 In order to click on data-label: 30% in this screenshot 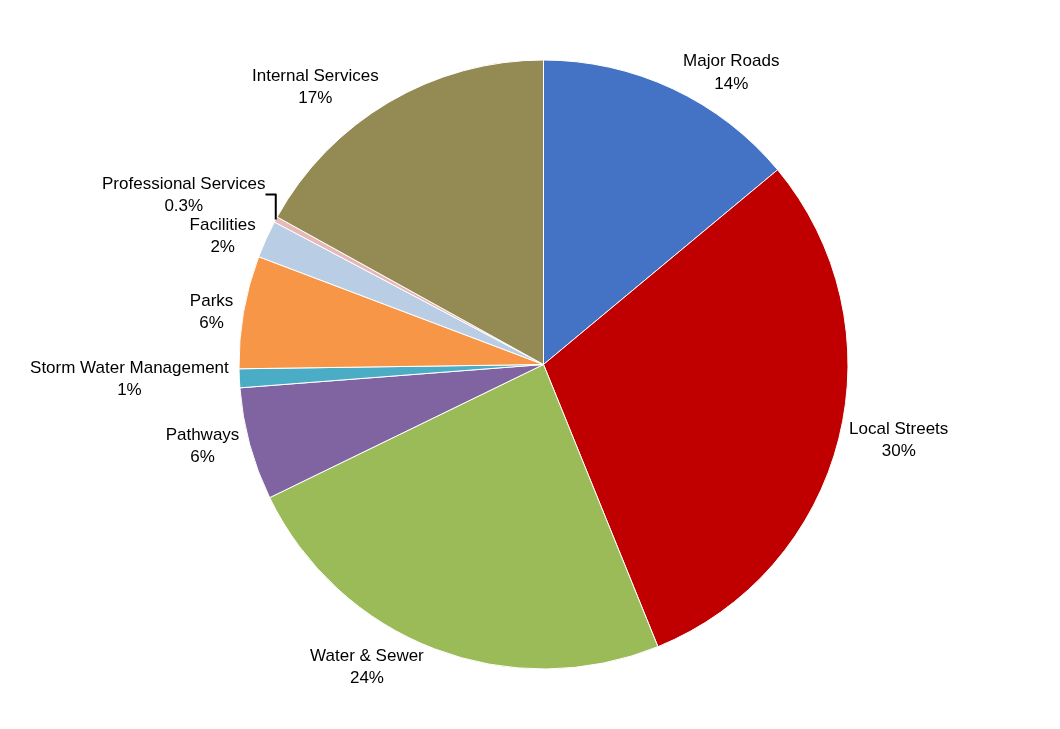, I will do `click(898, 451)`.